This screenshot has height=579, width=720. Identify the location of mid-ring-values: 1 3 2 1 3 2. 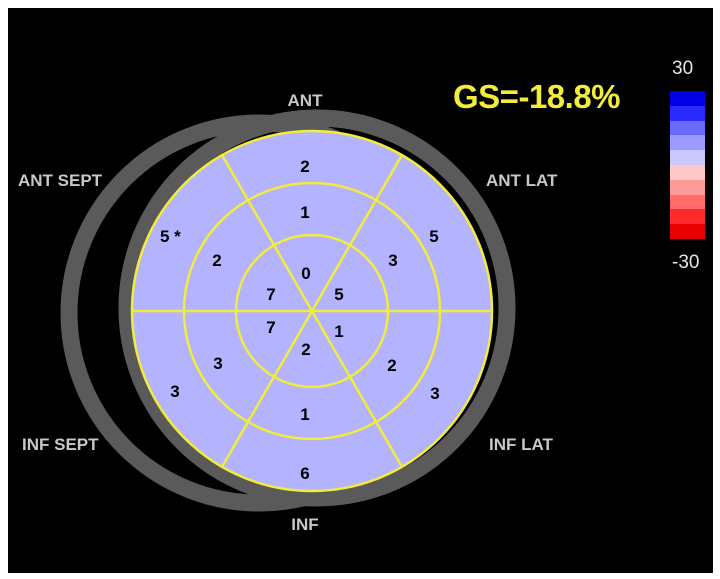
(304, 313).